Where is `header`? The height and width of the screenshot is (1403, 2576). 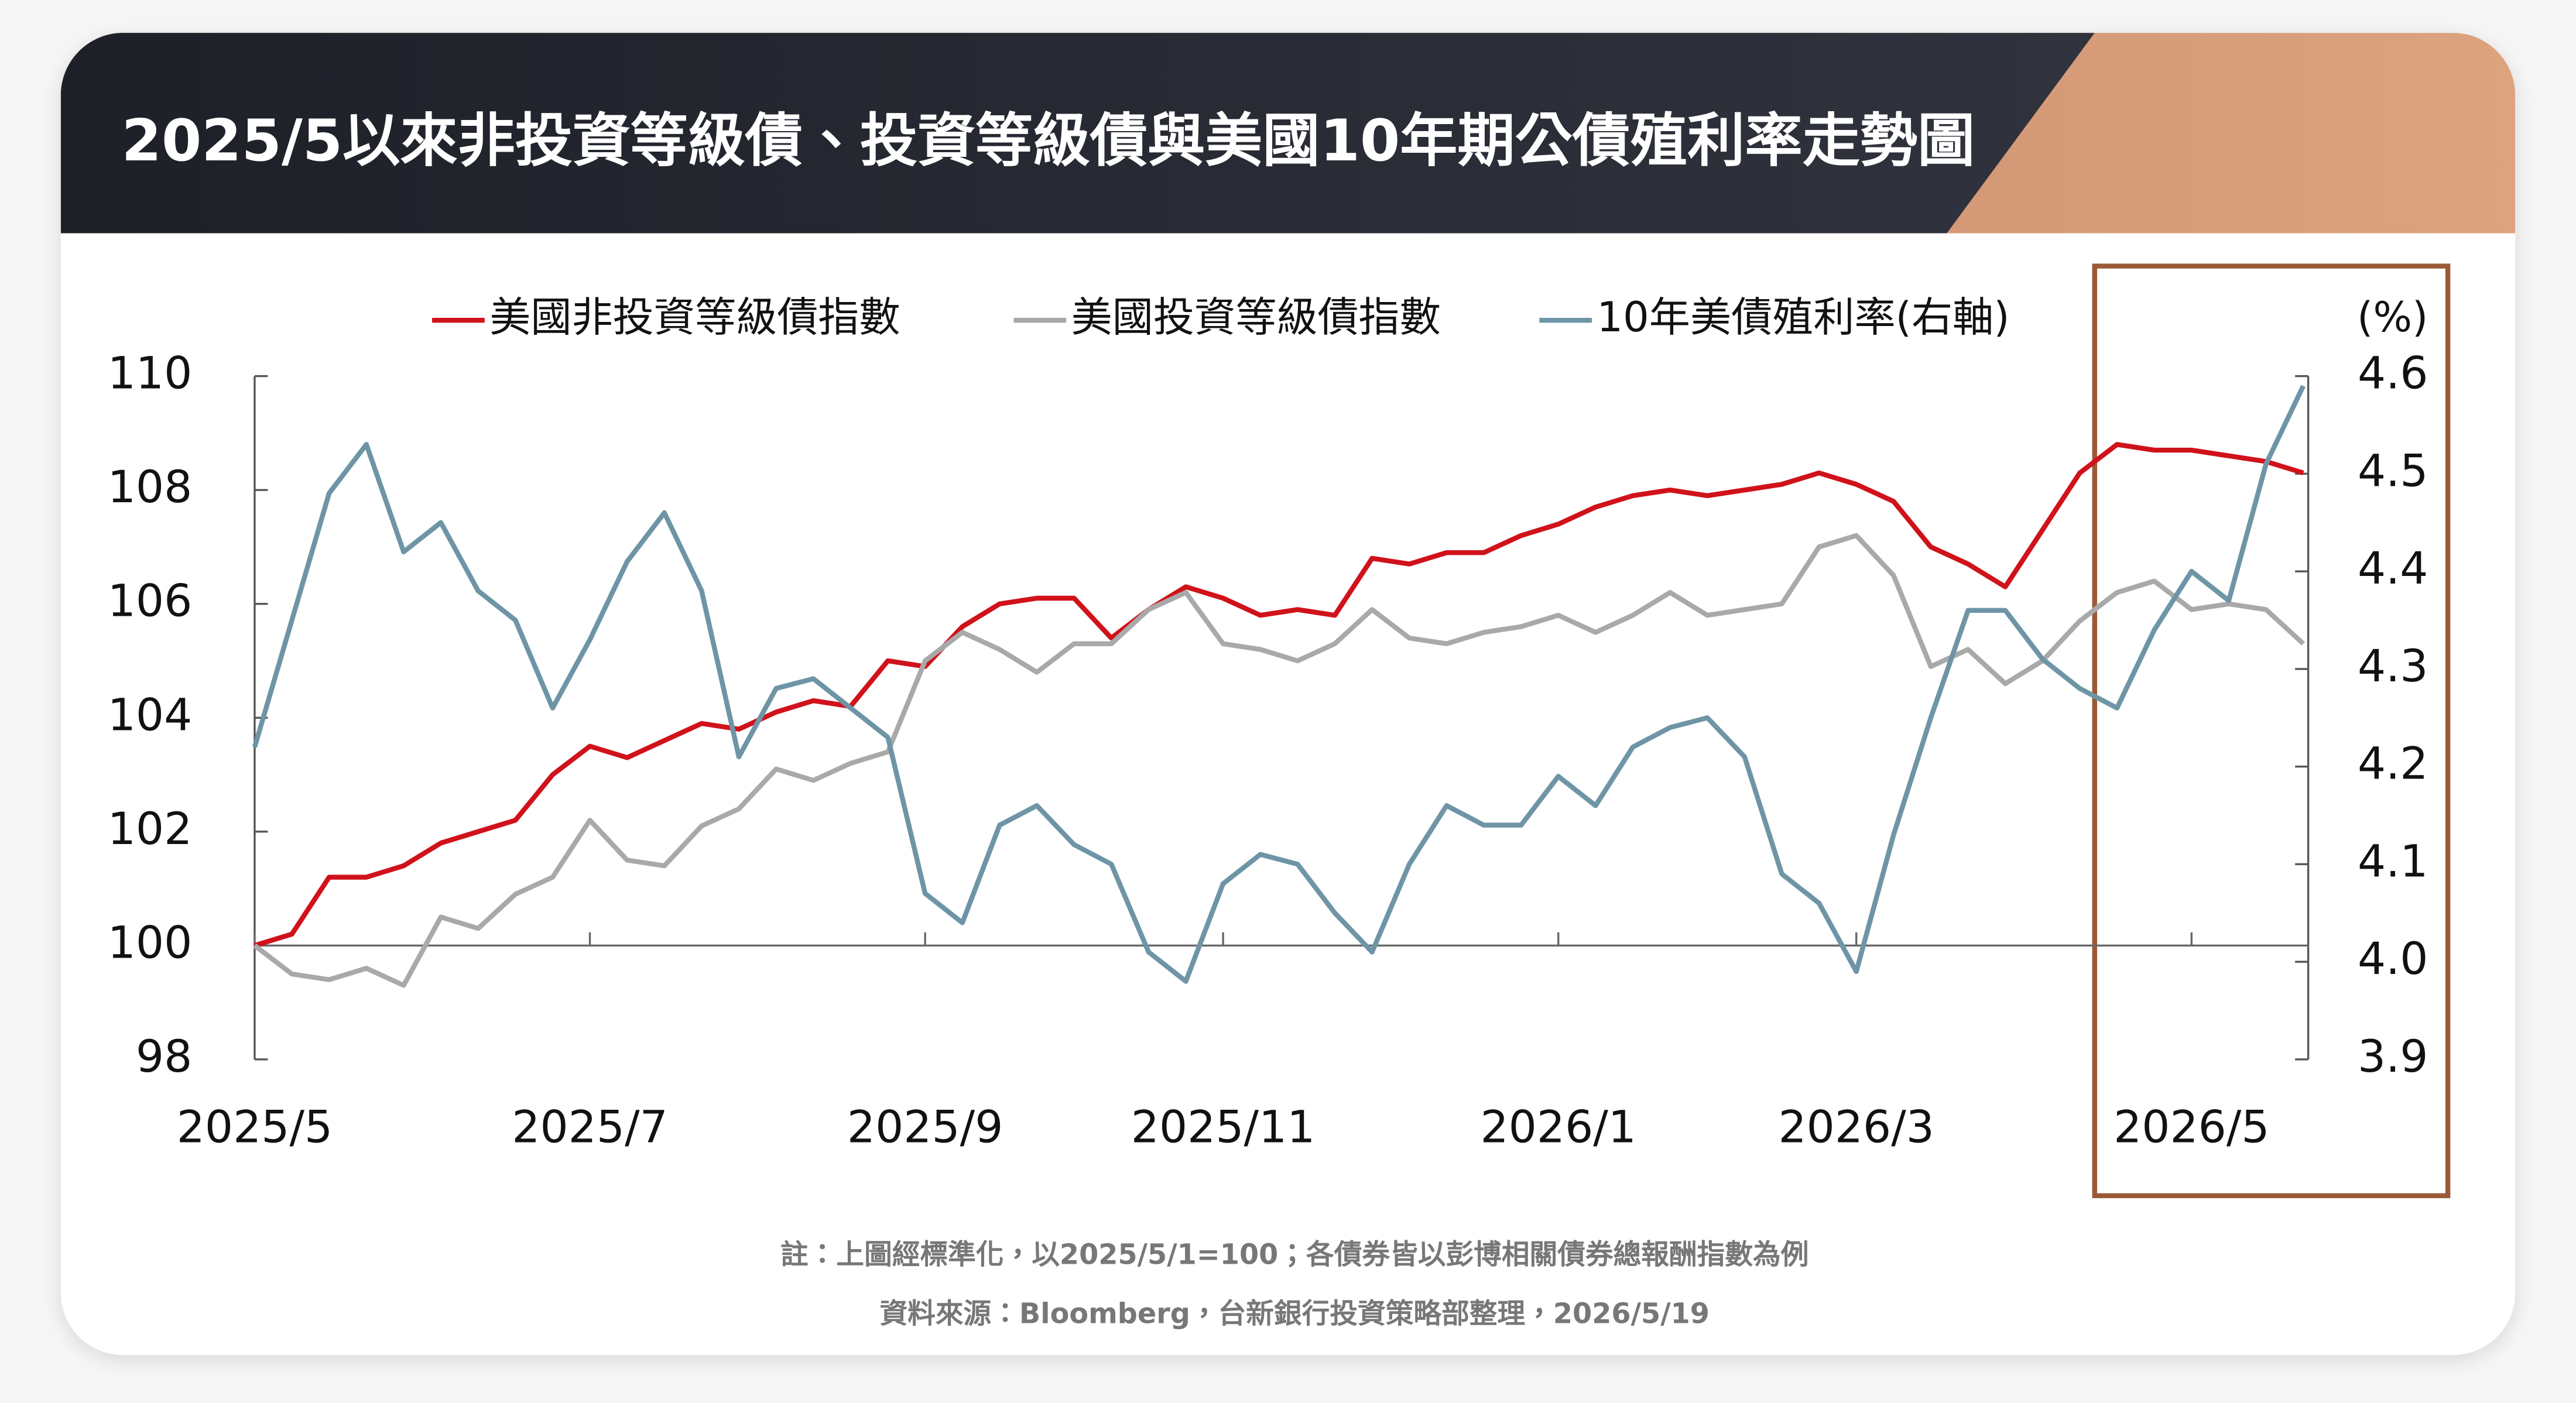 header is located at coordinates (1288, 133).